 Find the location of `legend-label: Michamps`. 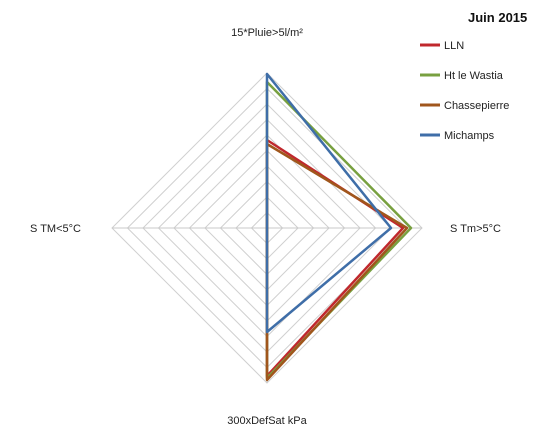

legend-label: Michamps is located at coordinates (469, 136).